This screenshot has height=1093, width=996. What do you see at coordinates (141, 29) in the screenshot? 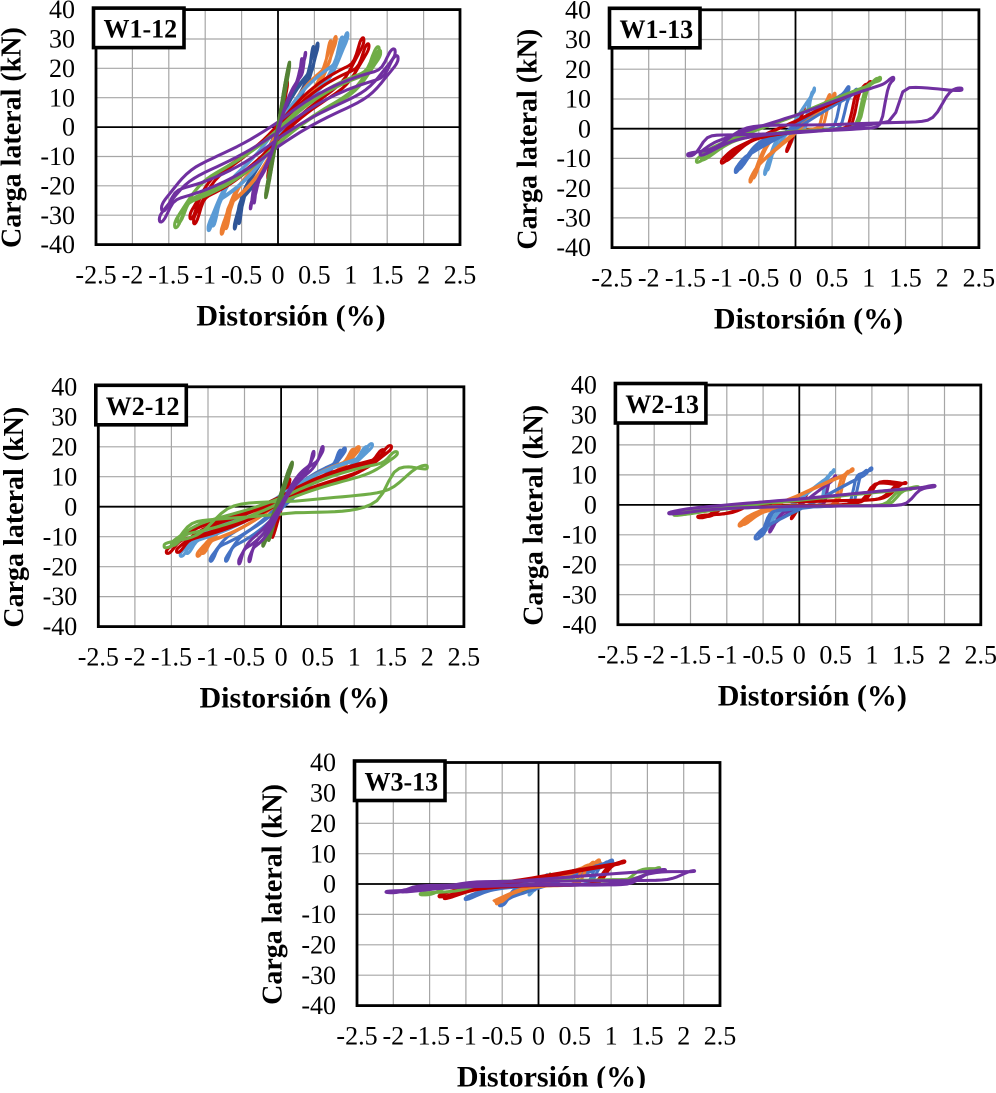
I see `svg-text: W1-12` at bounding box center [141, 29].